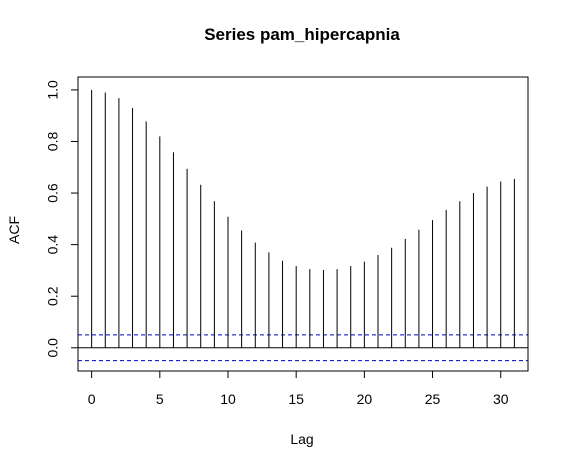 The image size is (569, 469). I want to click on x-tick-label-10: 10, so click(228, 399).